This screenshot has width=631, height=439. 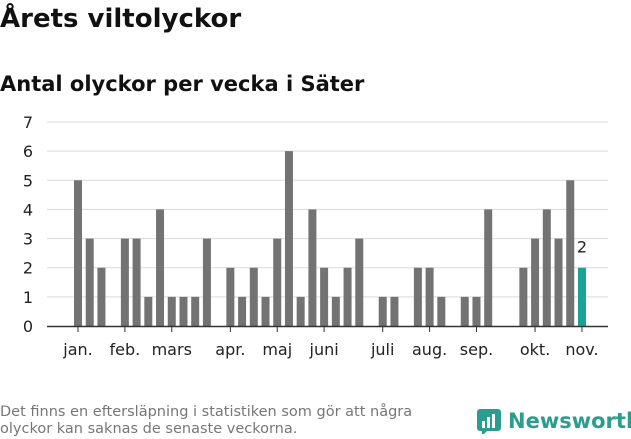 What do you see at coordinates (324, 349) in the screenshot?
I see `x-tick-label: juni` at bounding box center [324, 349].